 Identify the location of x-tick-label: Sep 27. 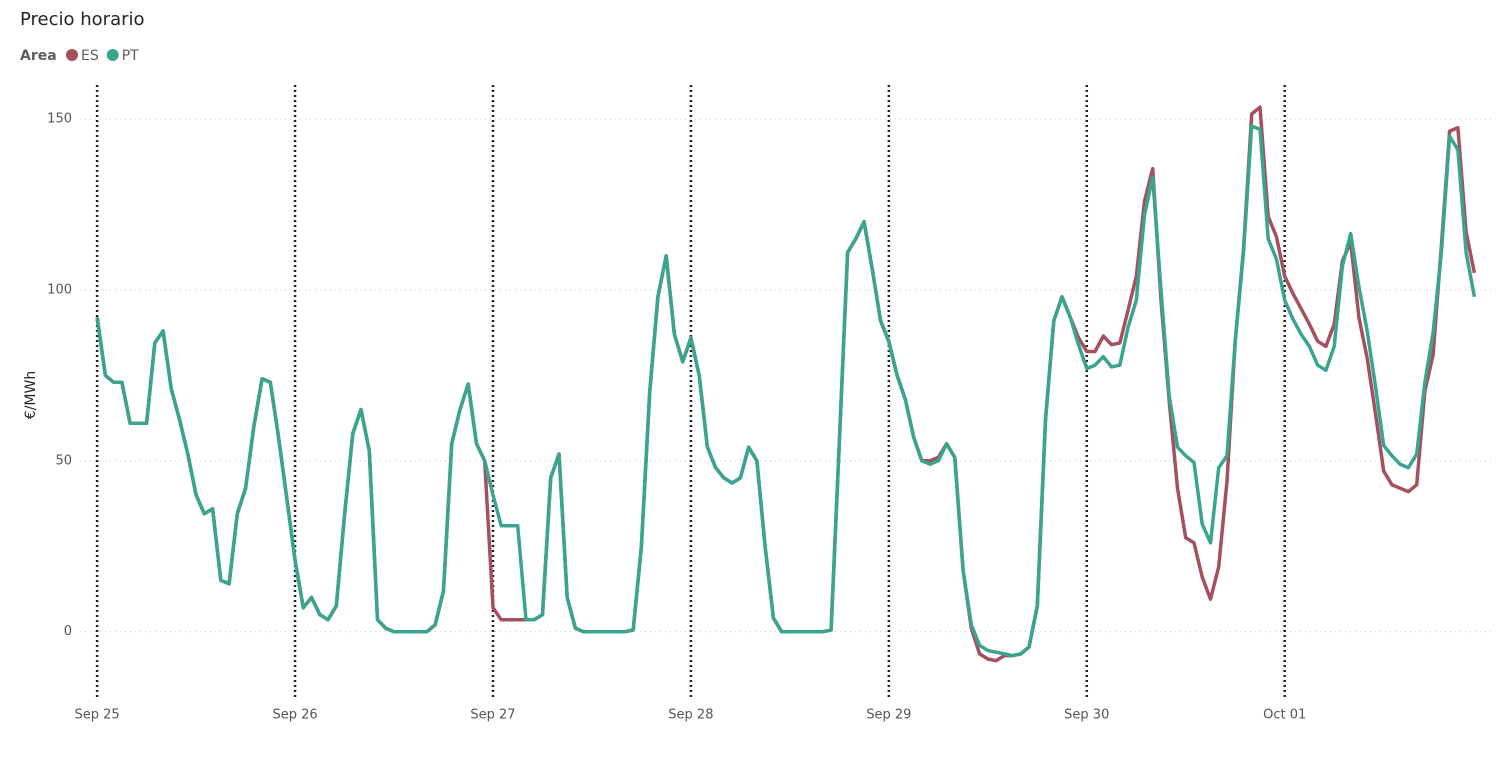
(492, 715).